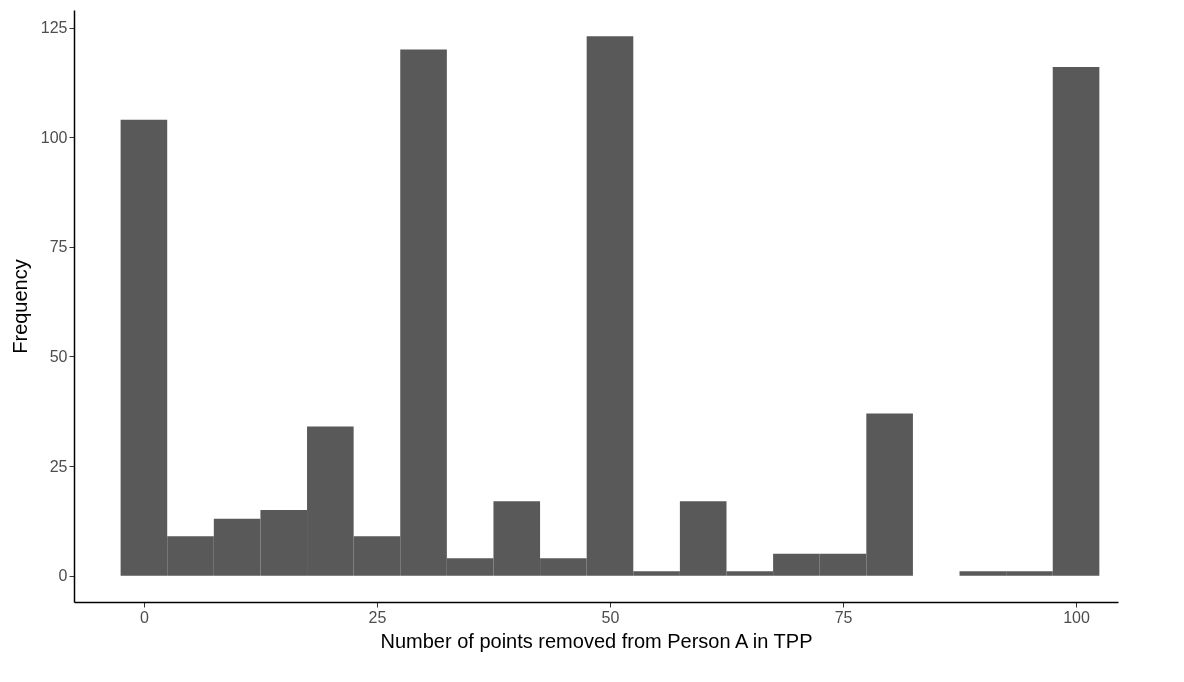 The width and height of the screenshot is (1184, 682). Describe the element at coordinates (610, 617) in the screenshot. I see `x-tick-label: 50` at that location.